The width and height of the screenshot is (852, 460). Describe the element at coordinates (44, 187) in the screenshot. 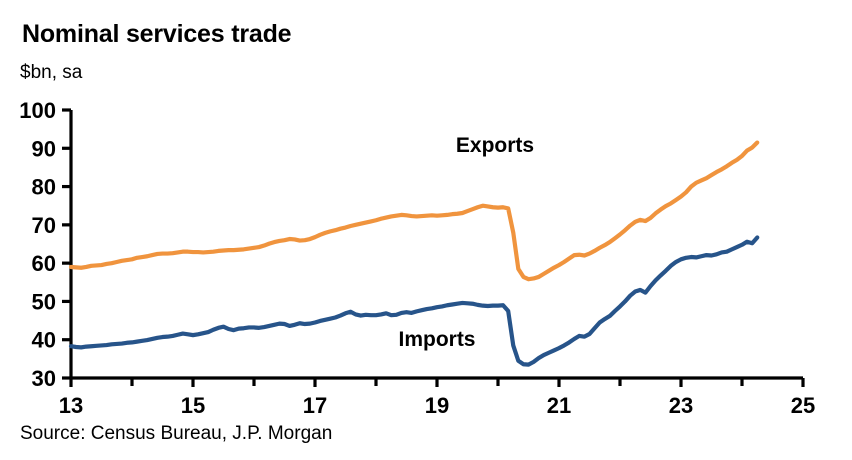

I see `y-tick-label: 80` at that location.